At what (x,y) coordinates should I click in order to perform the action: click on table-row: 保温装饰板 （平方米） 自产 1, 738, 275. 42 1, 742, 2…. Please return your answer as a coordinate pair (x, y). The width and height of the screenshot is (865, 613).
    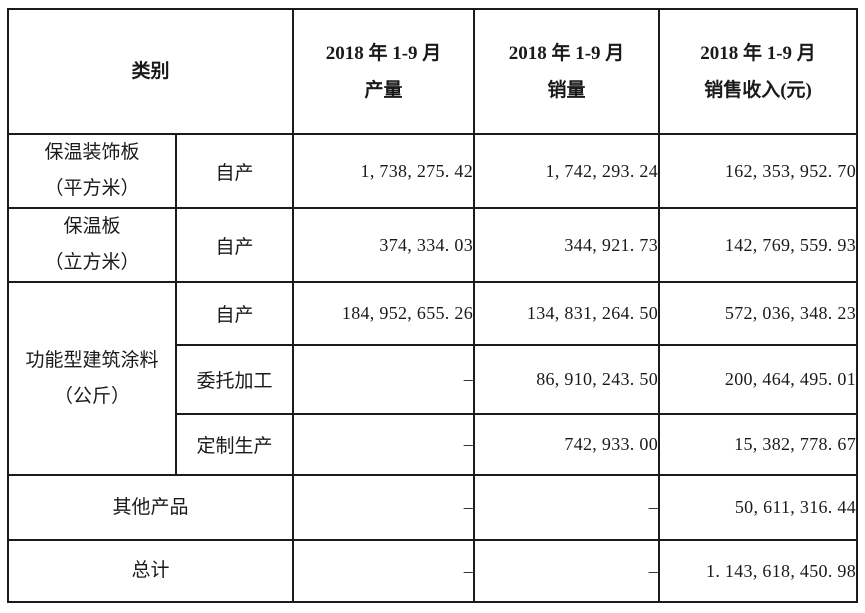
    Looking at the image, I should click on (433, 171).